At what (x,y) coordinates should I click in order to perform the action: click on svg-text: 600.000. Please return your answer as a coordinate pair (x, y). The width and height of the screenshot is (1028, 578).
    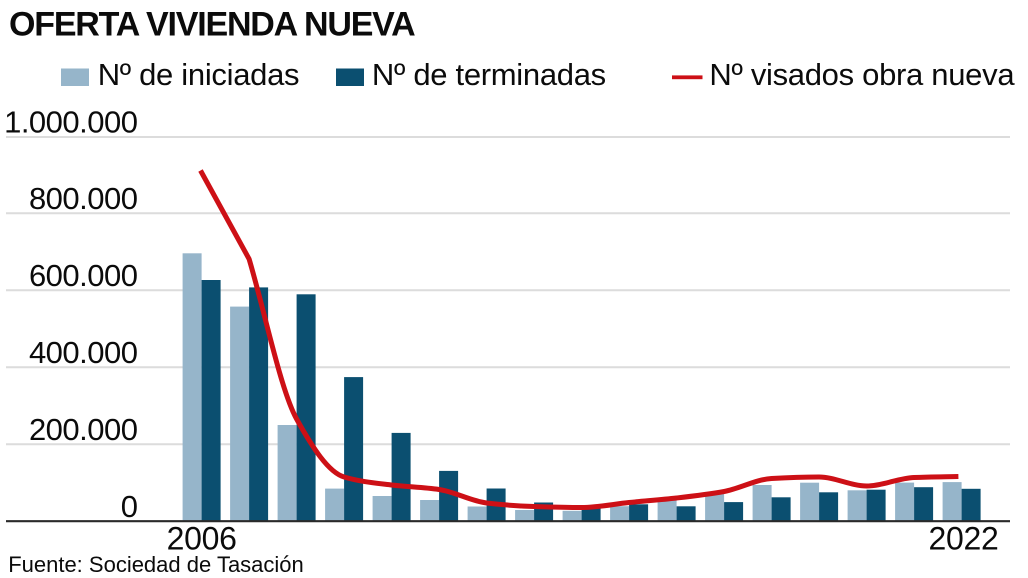
    Looking at the image, I should click on (83, 275).